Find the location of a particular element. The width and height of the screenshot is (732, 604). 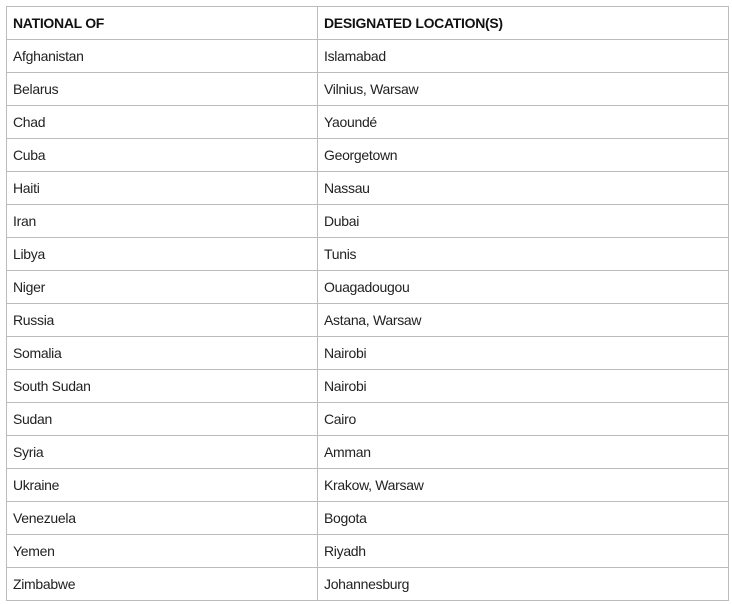

nationality-cell: Chad is located at coordinates (162, 122).